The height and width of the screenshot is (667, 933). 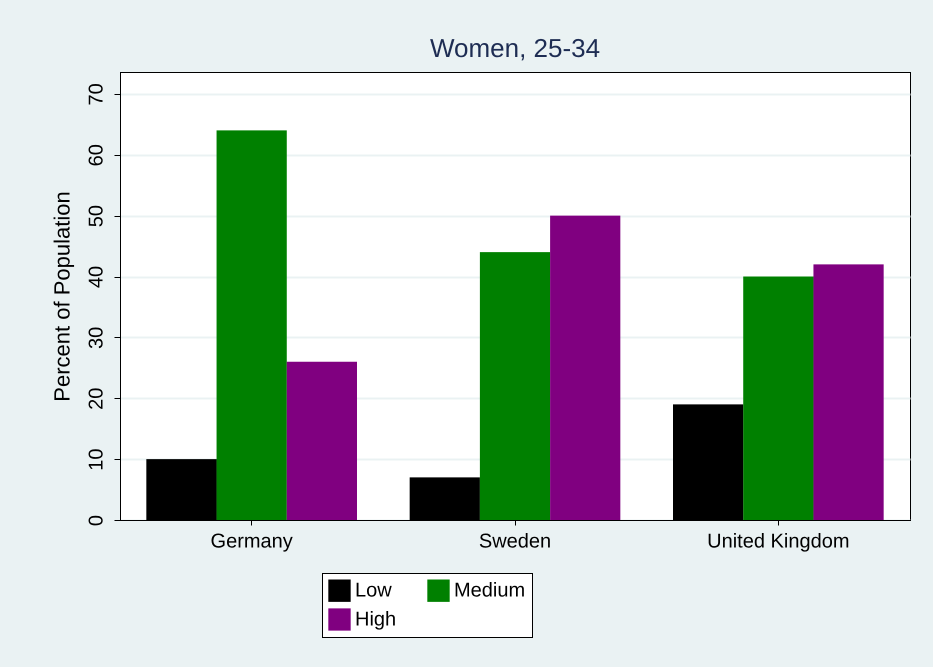 What do you see at coordinates (97, 399) in the screenshot?
I see `y-tick-label: 20` at bounding box center [97, 399].